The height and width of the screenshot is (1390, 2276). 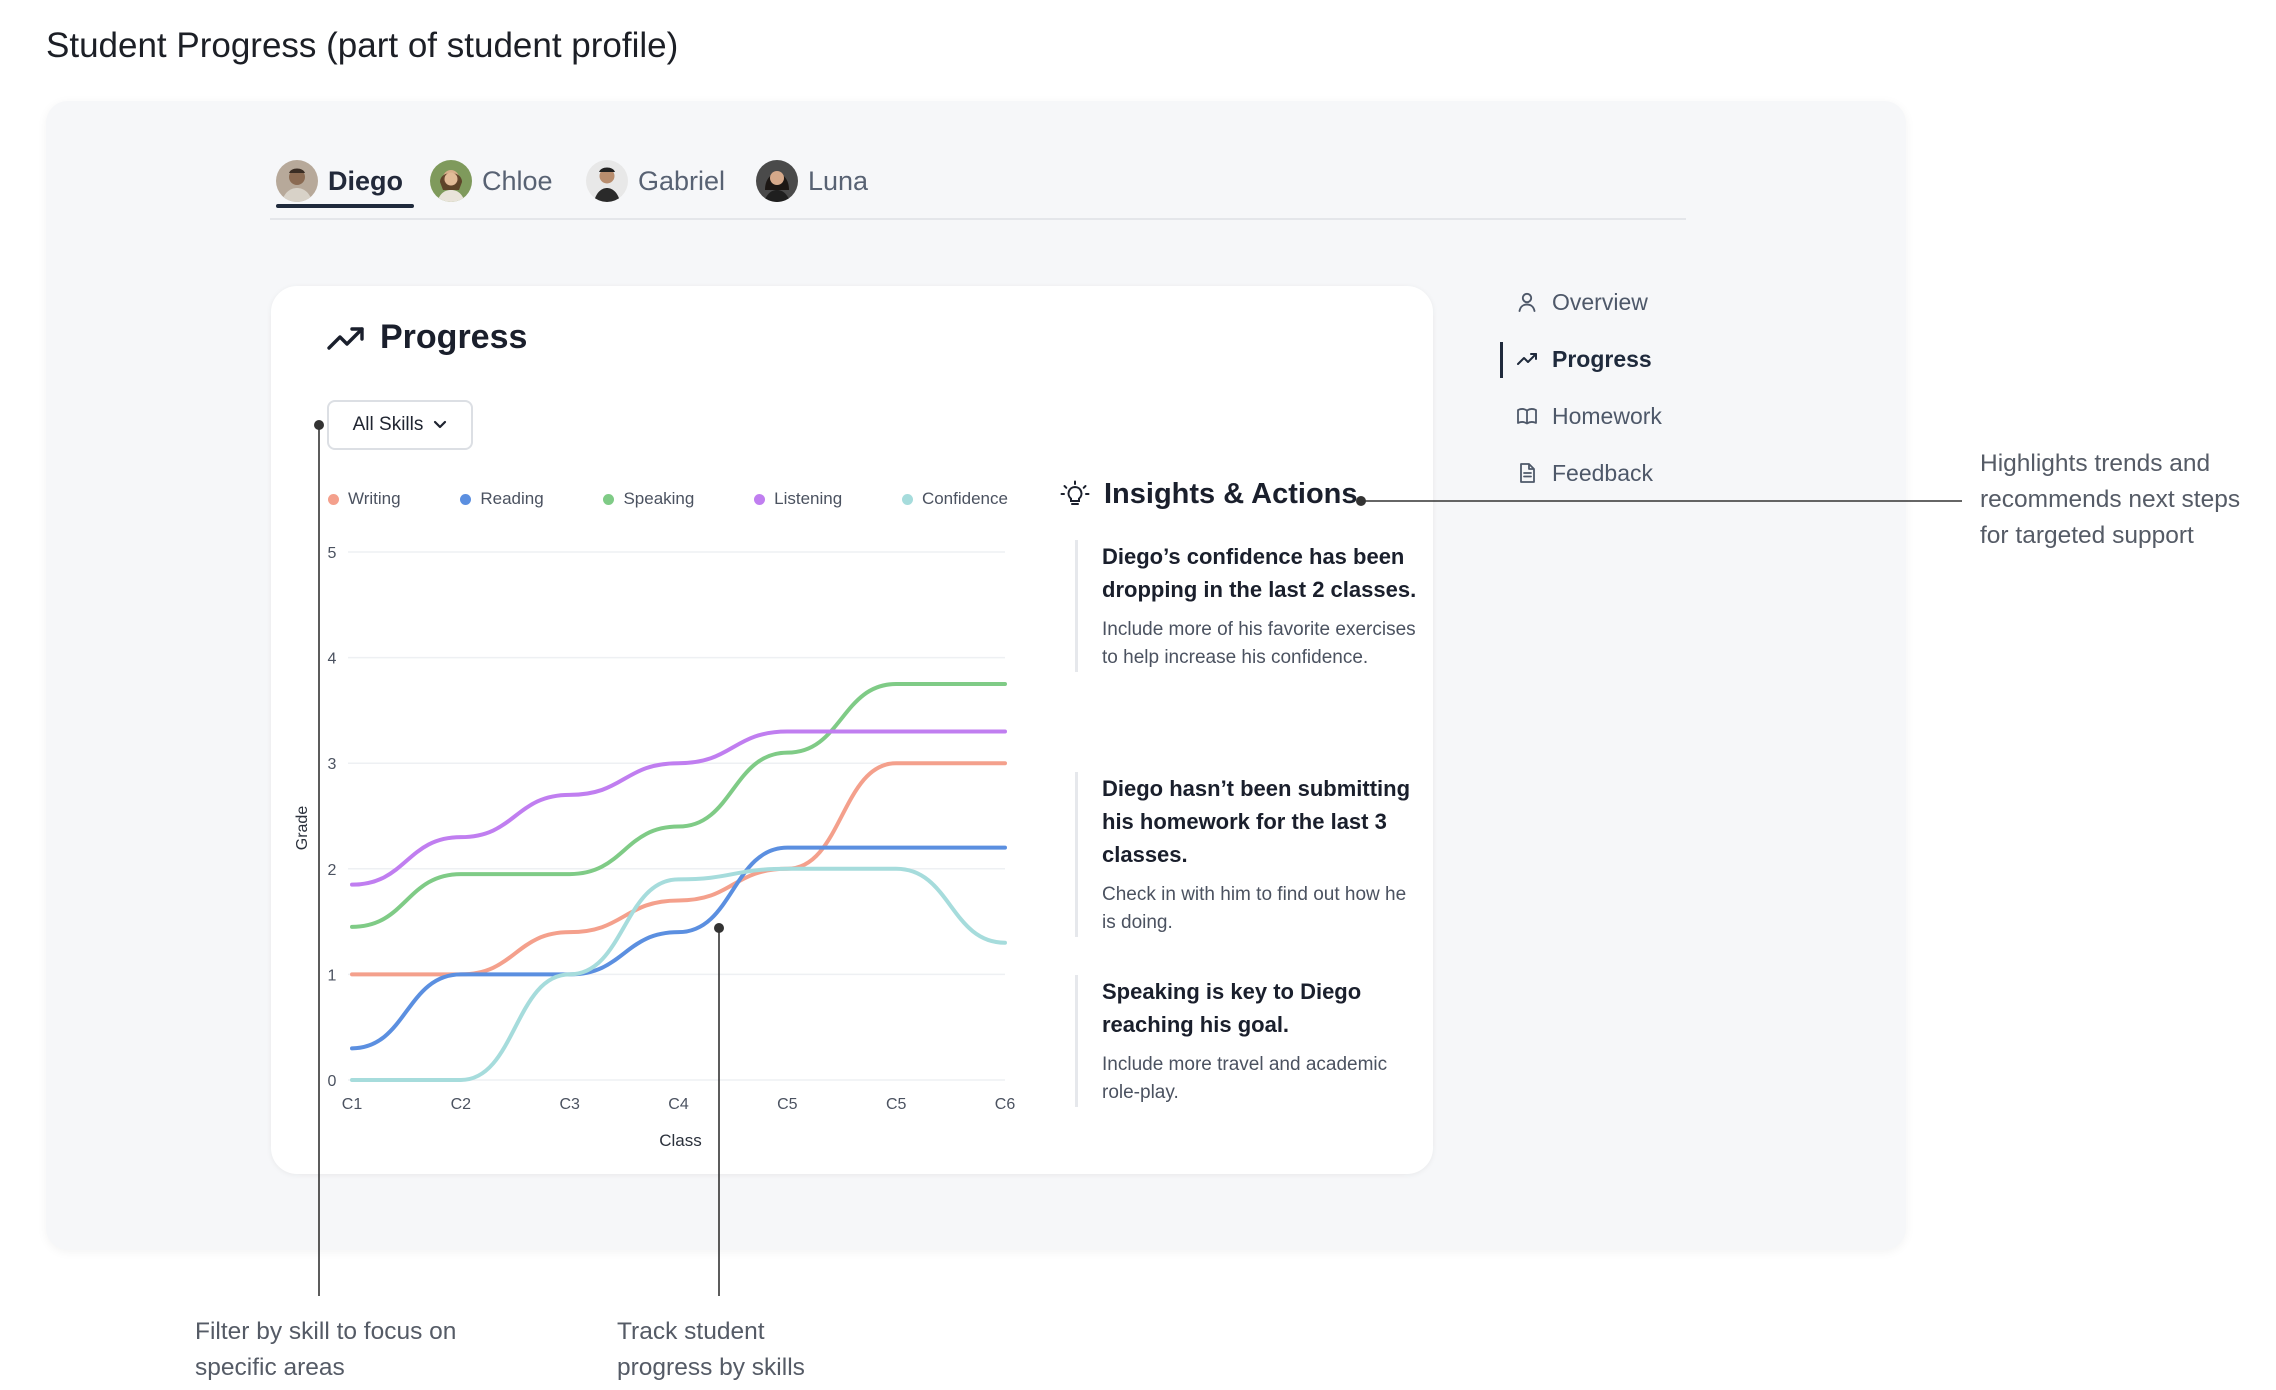 What do you see at coordinates (517, 180) in the screenshot?
I see `tab-label: Chloe` at bounding box center [517, 180].